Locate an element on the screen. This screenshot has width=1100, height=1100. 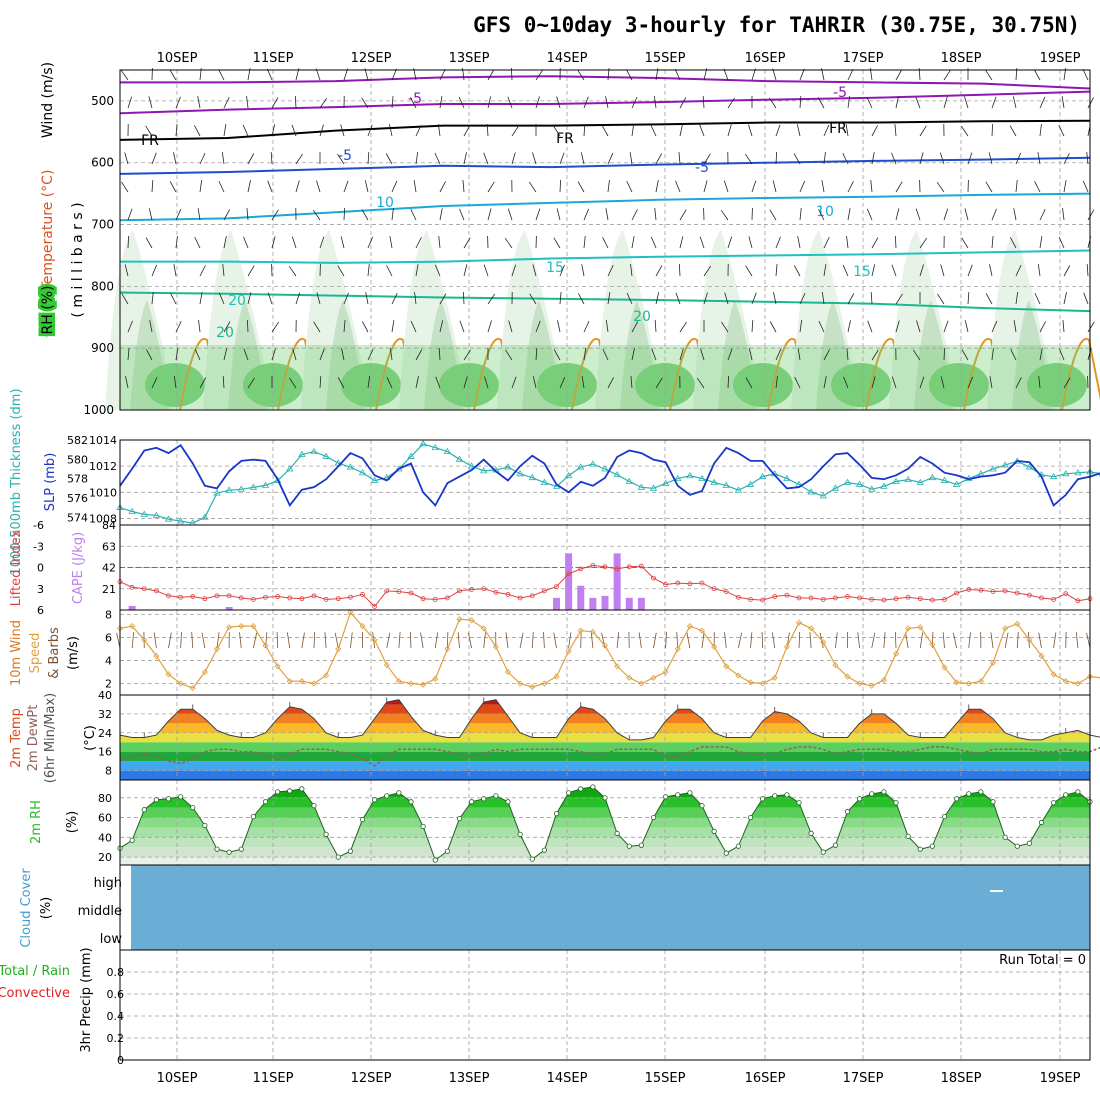
rh-band is located at coordinates (605, 842).